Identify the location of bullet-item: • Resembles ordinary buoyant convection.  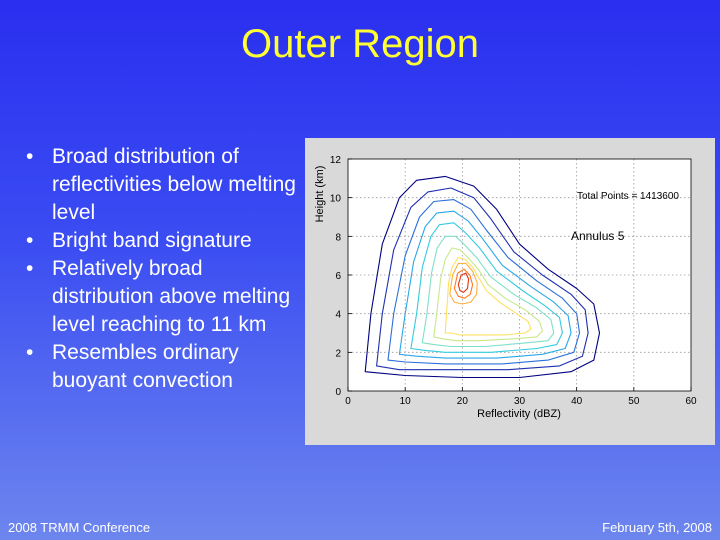
(159, 367).